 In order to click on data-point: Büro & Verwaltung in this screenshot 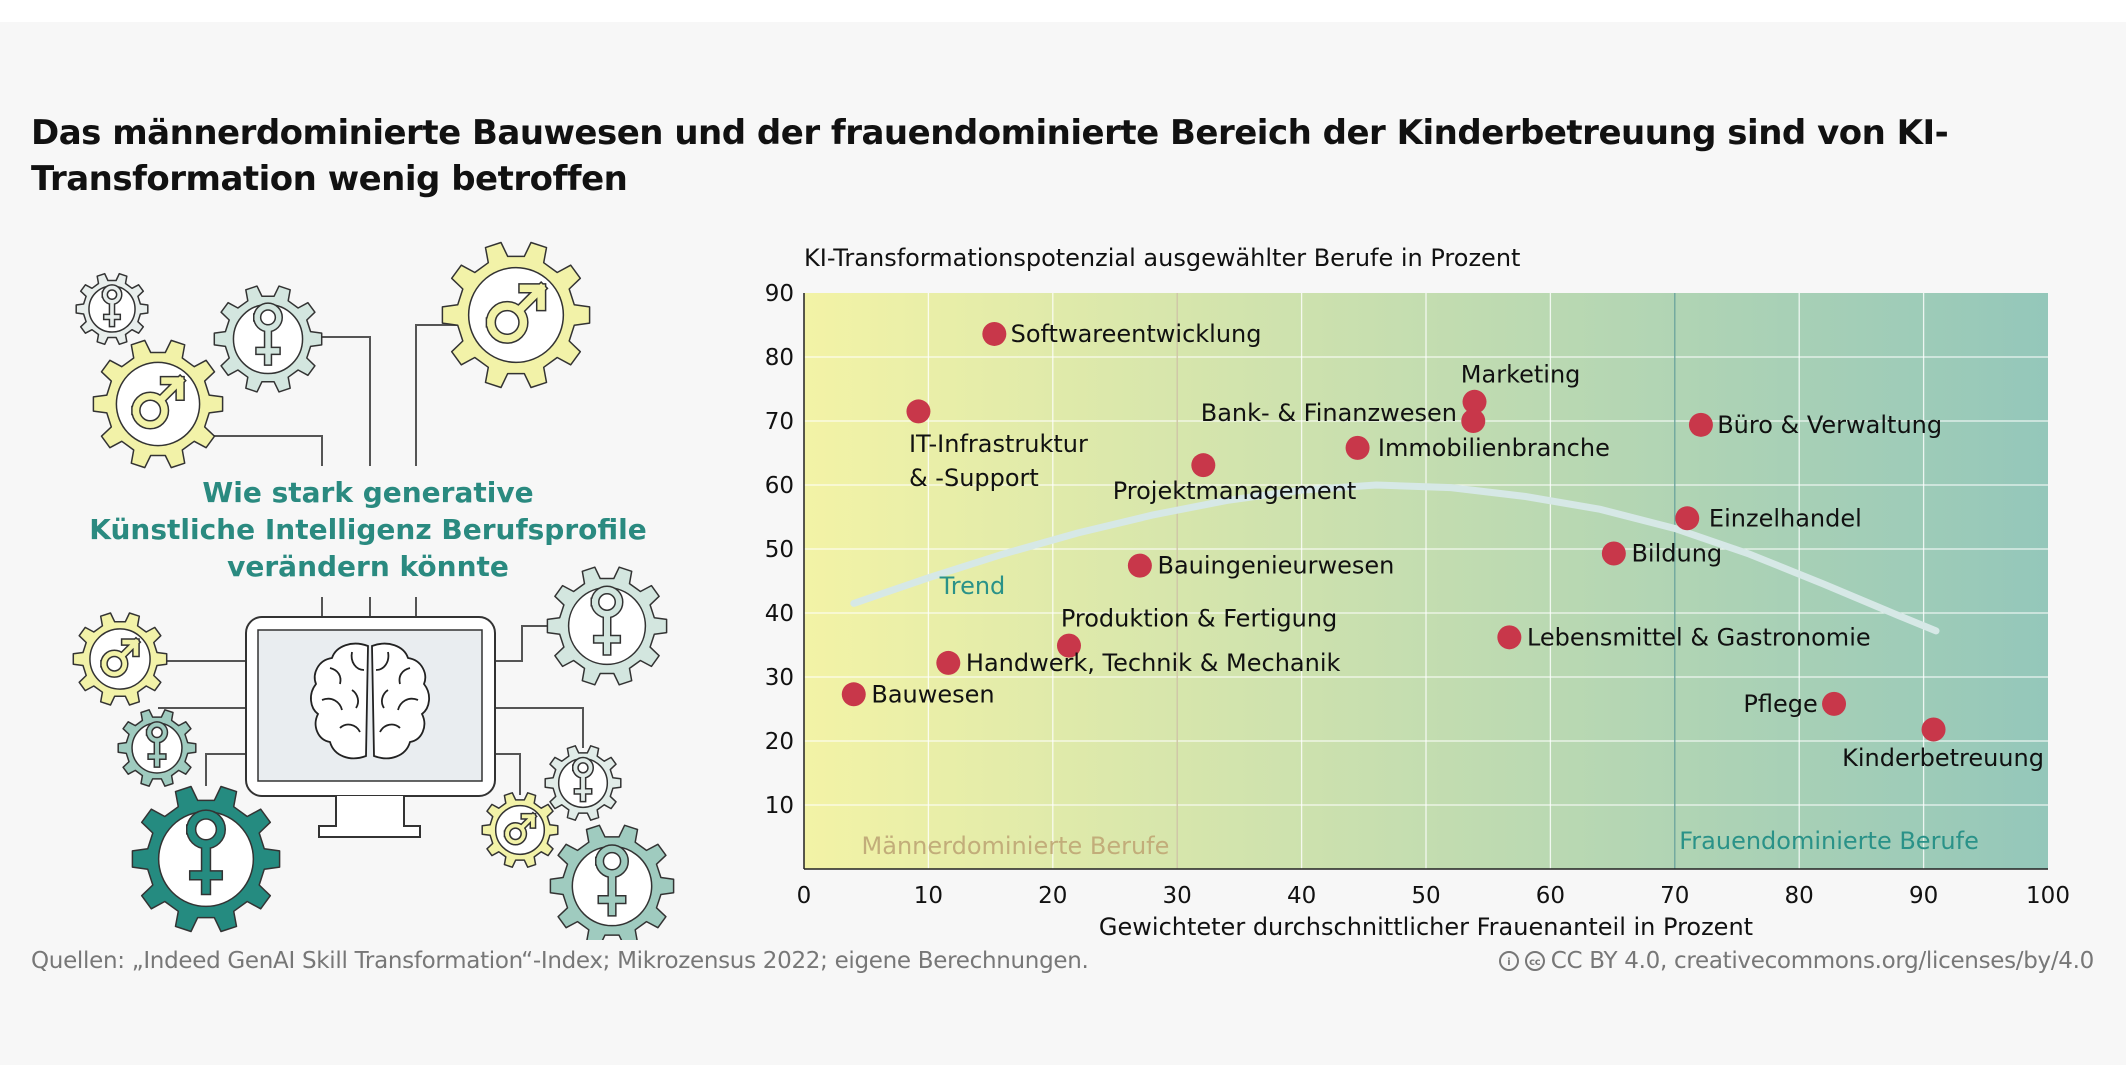, I will do `click(1815, 425)`.